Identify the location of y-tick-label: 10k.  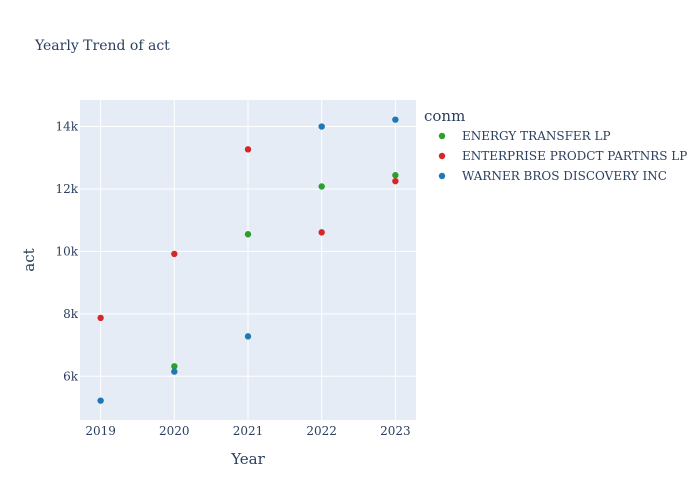
(66, 251).